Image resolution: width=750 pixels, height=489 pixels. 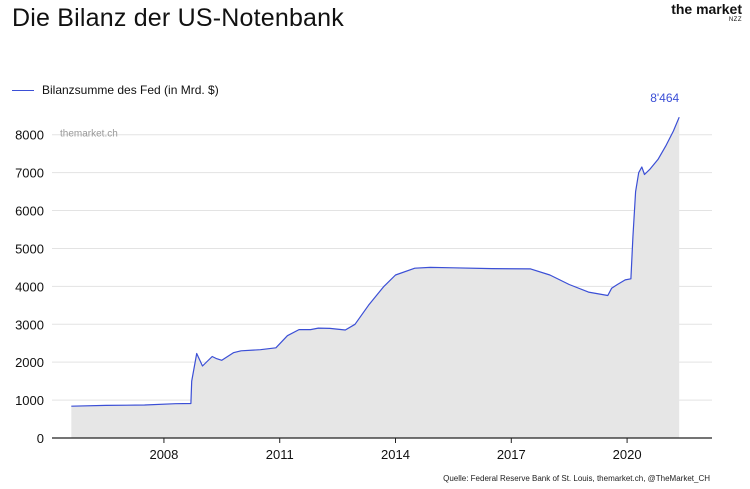 I want to click on chart-legend: Bilanzsumme des Fed (in Mrd. $), so click(x=115, y=90).